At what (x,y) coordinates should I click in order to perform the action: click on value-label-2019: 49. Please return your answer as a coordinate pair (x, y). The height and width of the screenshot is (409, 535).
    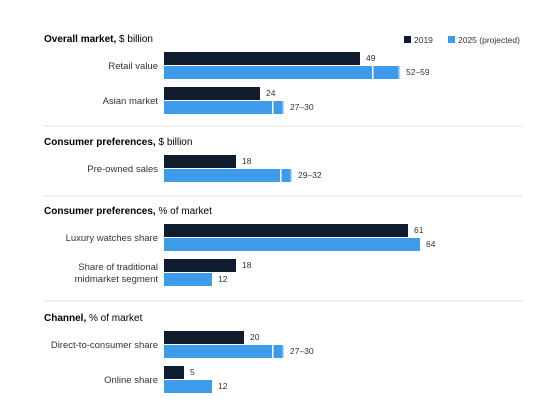
    Looking at the image, I should click on (371, 58).